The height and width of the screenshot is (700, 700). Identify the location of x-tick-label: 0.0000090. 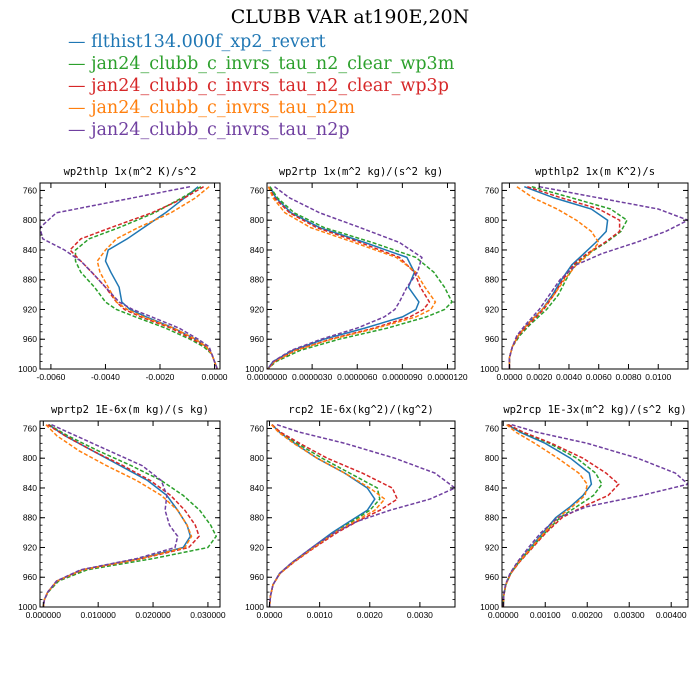
(402, 377).